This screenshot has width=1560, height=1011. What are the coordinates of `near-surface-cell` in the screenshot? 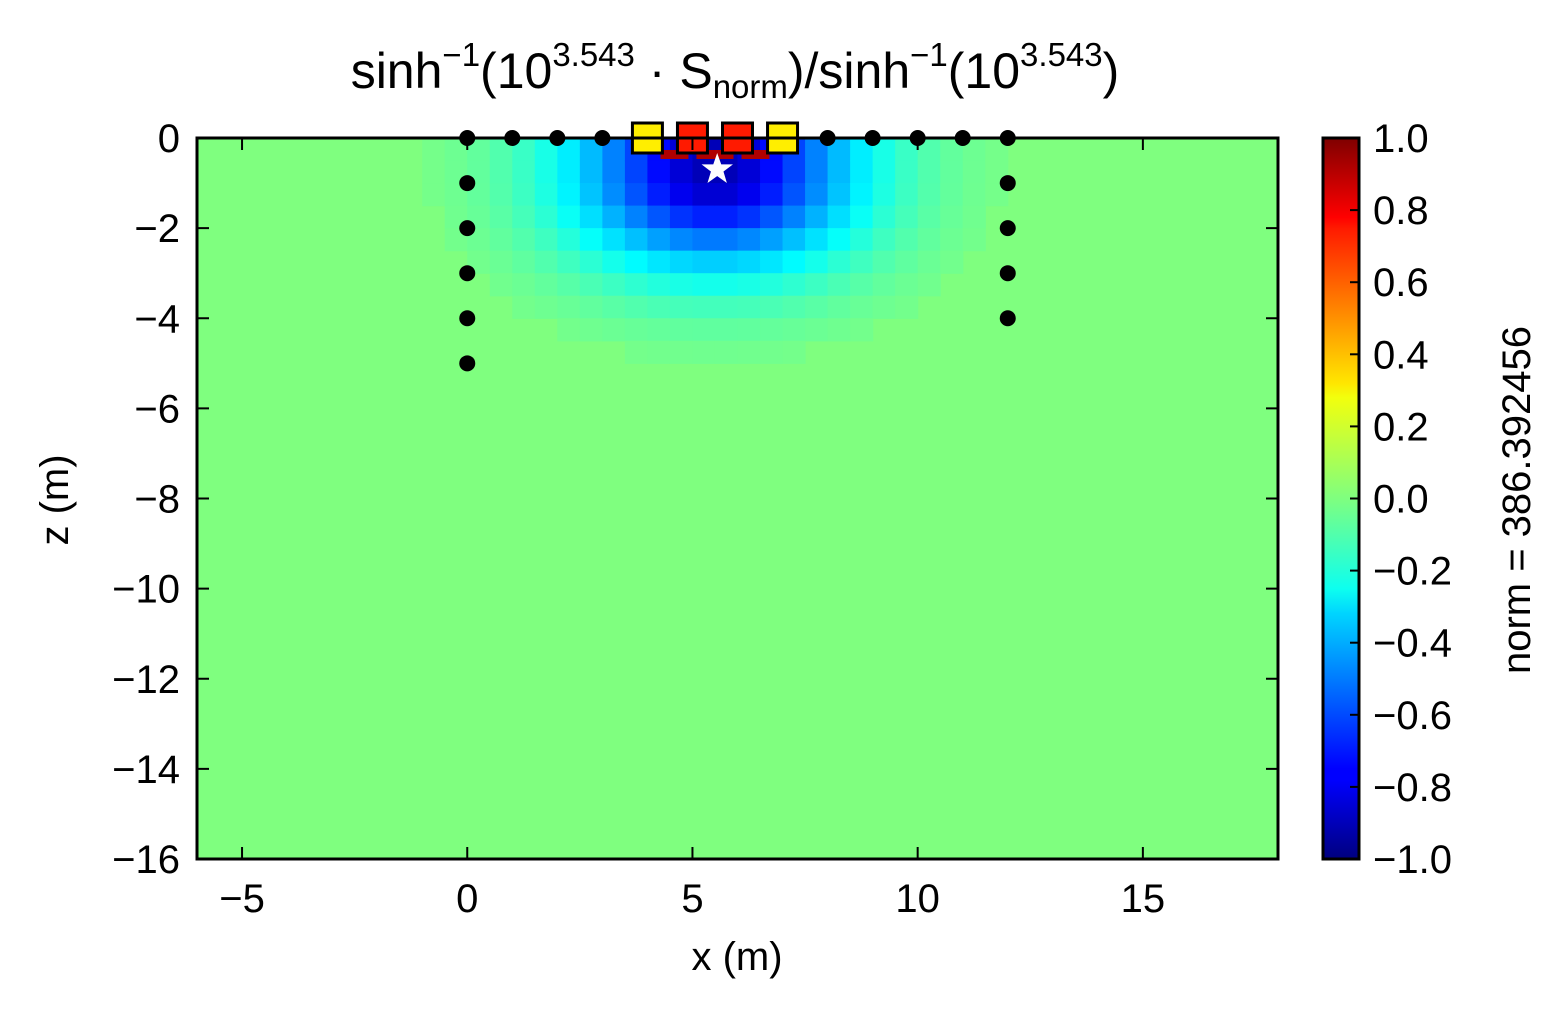 It's located at (719, 154).